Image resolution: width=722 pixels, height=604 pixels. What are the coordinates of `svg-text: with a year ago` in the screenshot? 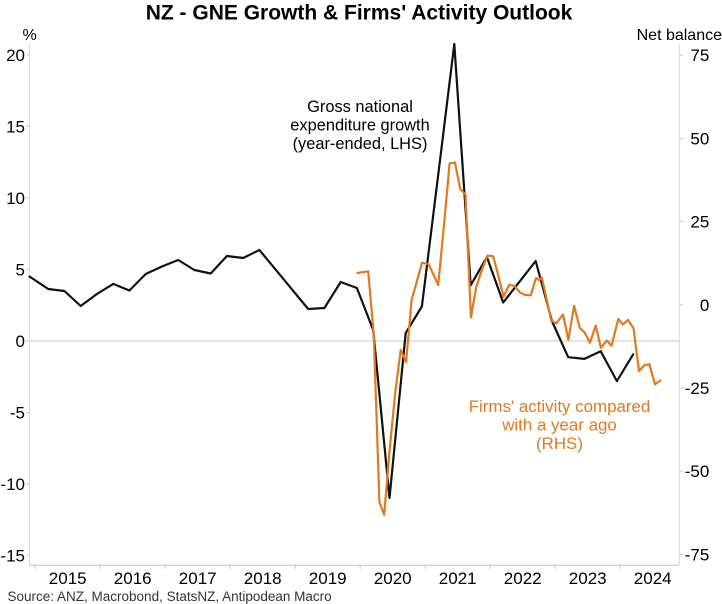 It's located at (559, 425).